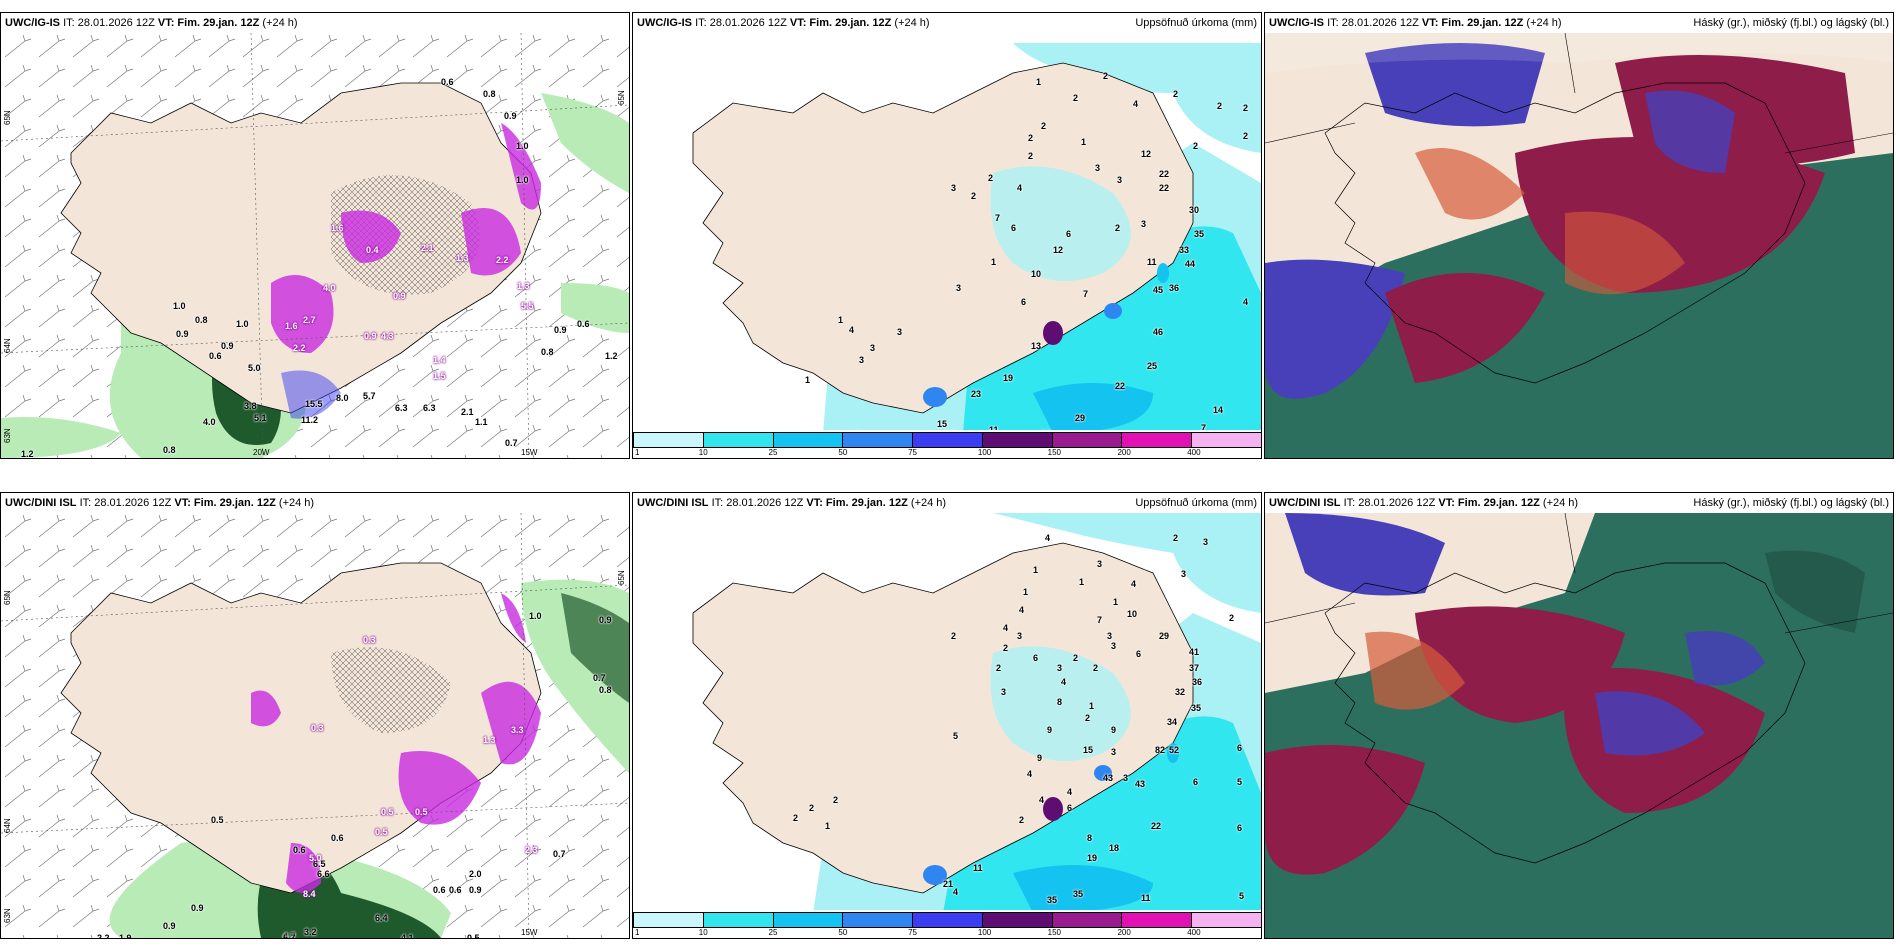 This screenshot has width=1900, height=950. What do you see at coordinates (125, 936) in the screenshot?
I see `contour-value-label: 1.9` at bounding box center [125, 936].